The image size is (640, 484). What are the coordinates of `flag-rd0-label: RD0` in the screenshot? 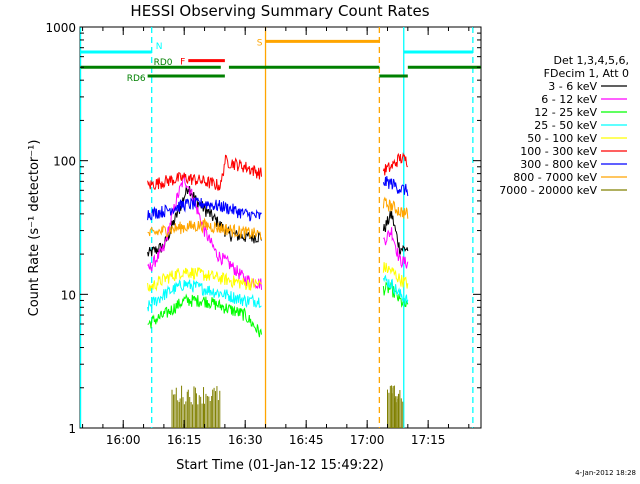 It's located at (163, 63).